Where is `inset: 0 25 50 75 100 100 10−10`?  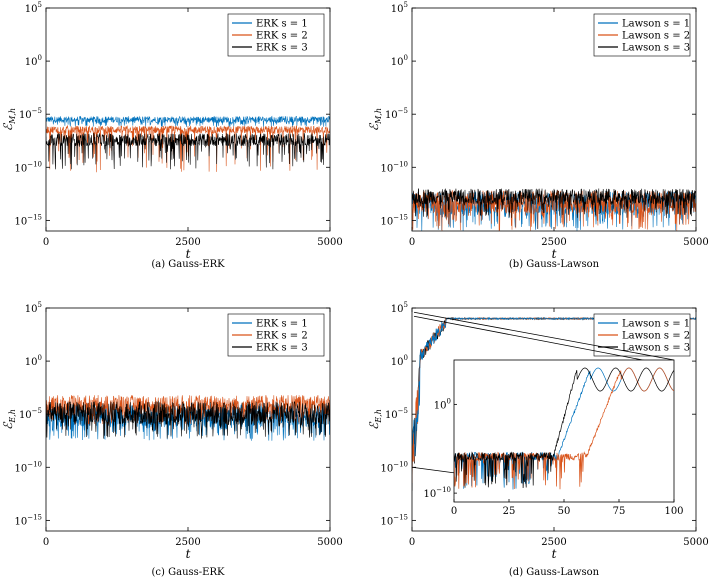
inset: 0 25 50 75 100 100 10−10 is located at coordinates (547, 414).